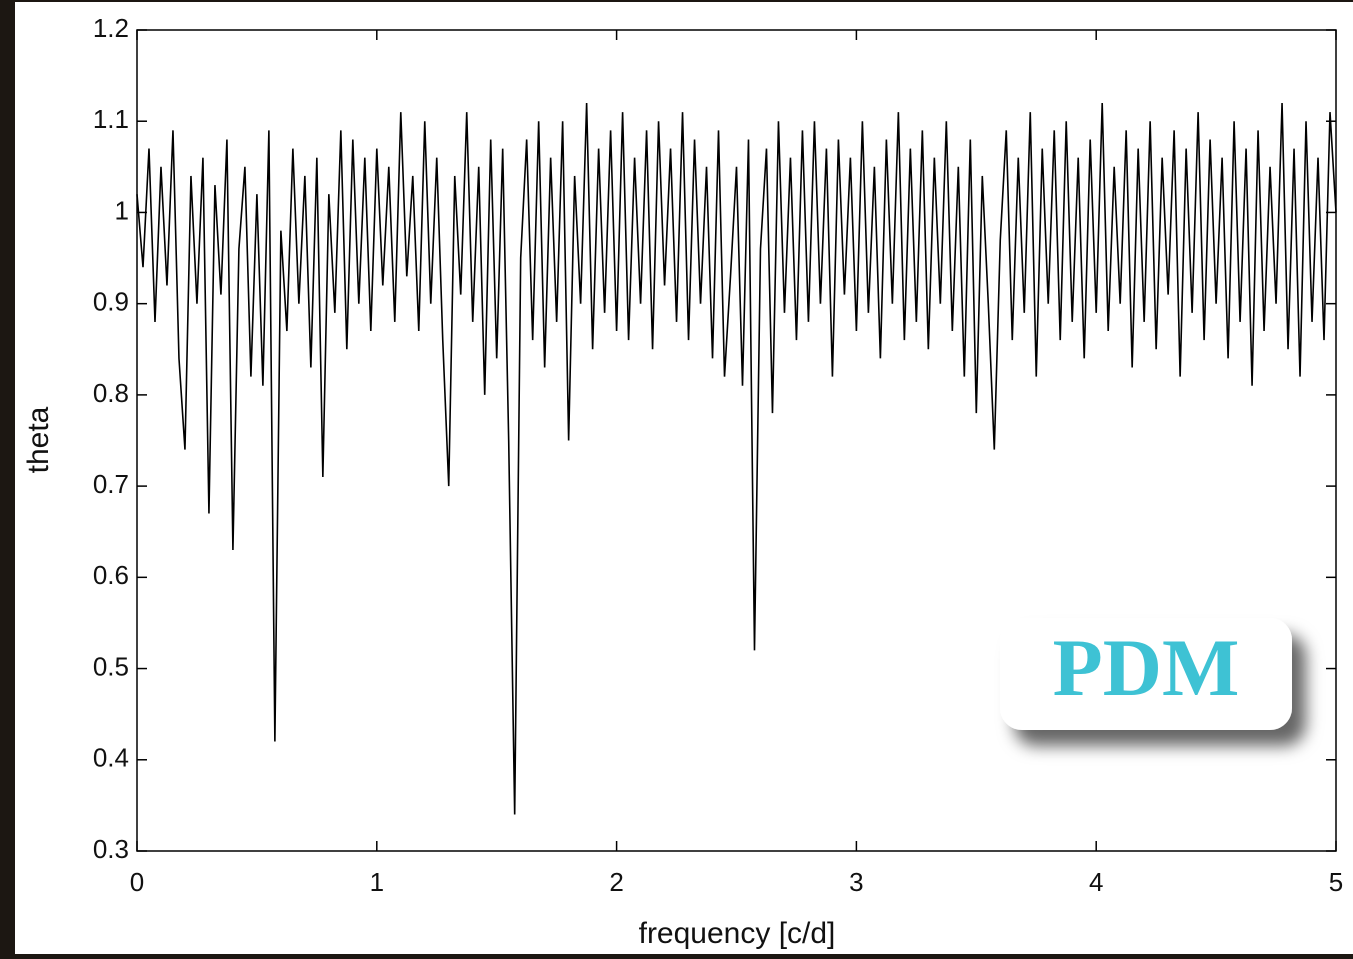 This screenshot has width=1353, height=959. What do you see at coordinates (122, 210) in the screenshot?
I see `y-tick-label: 1` at bounding box center [122, 210].